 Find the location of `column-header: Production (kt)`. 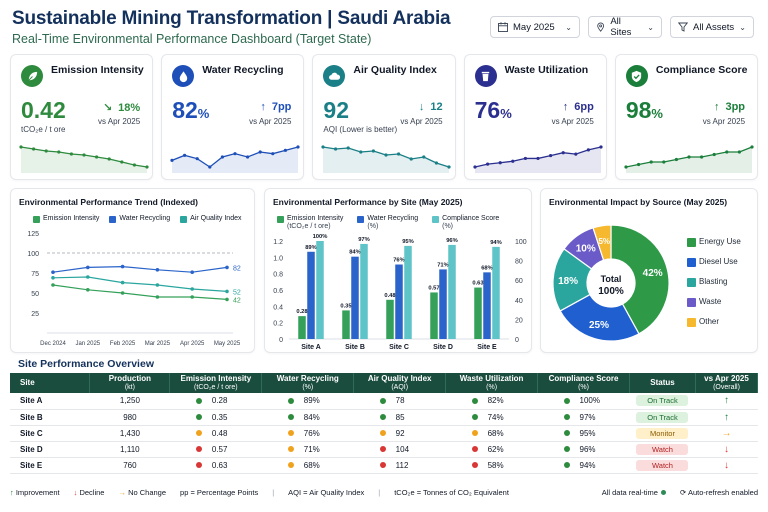

column-header: Production (kt) is located at coordinates (130, 383).